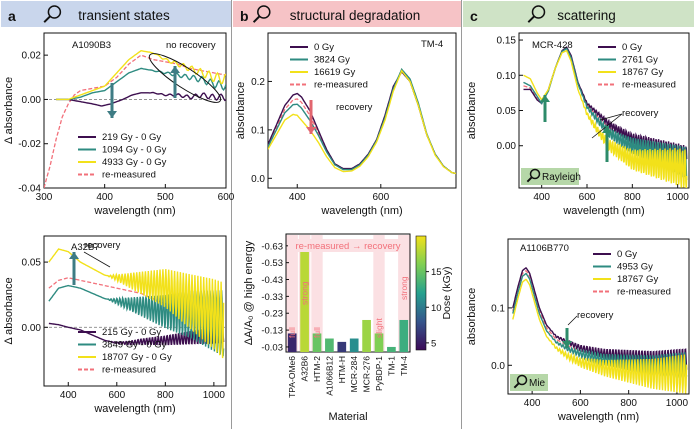 The image size is (695, 429). What do you see at coordinates (292, 377) in the screenshot?
I see `category-label: TPA-OMe6` at bounding box center [292, 377].